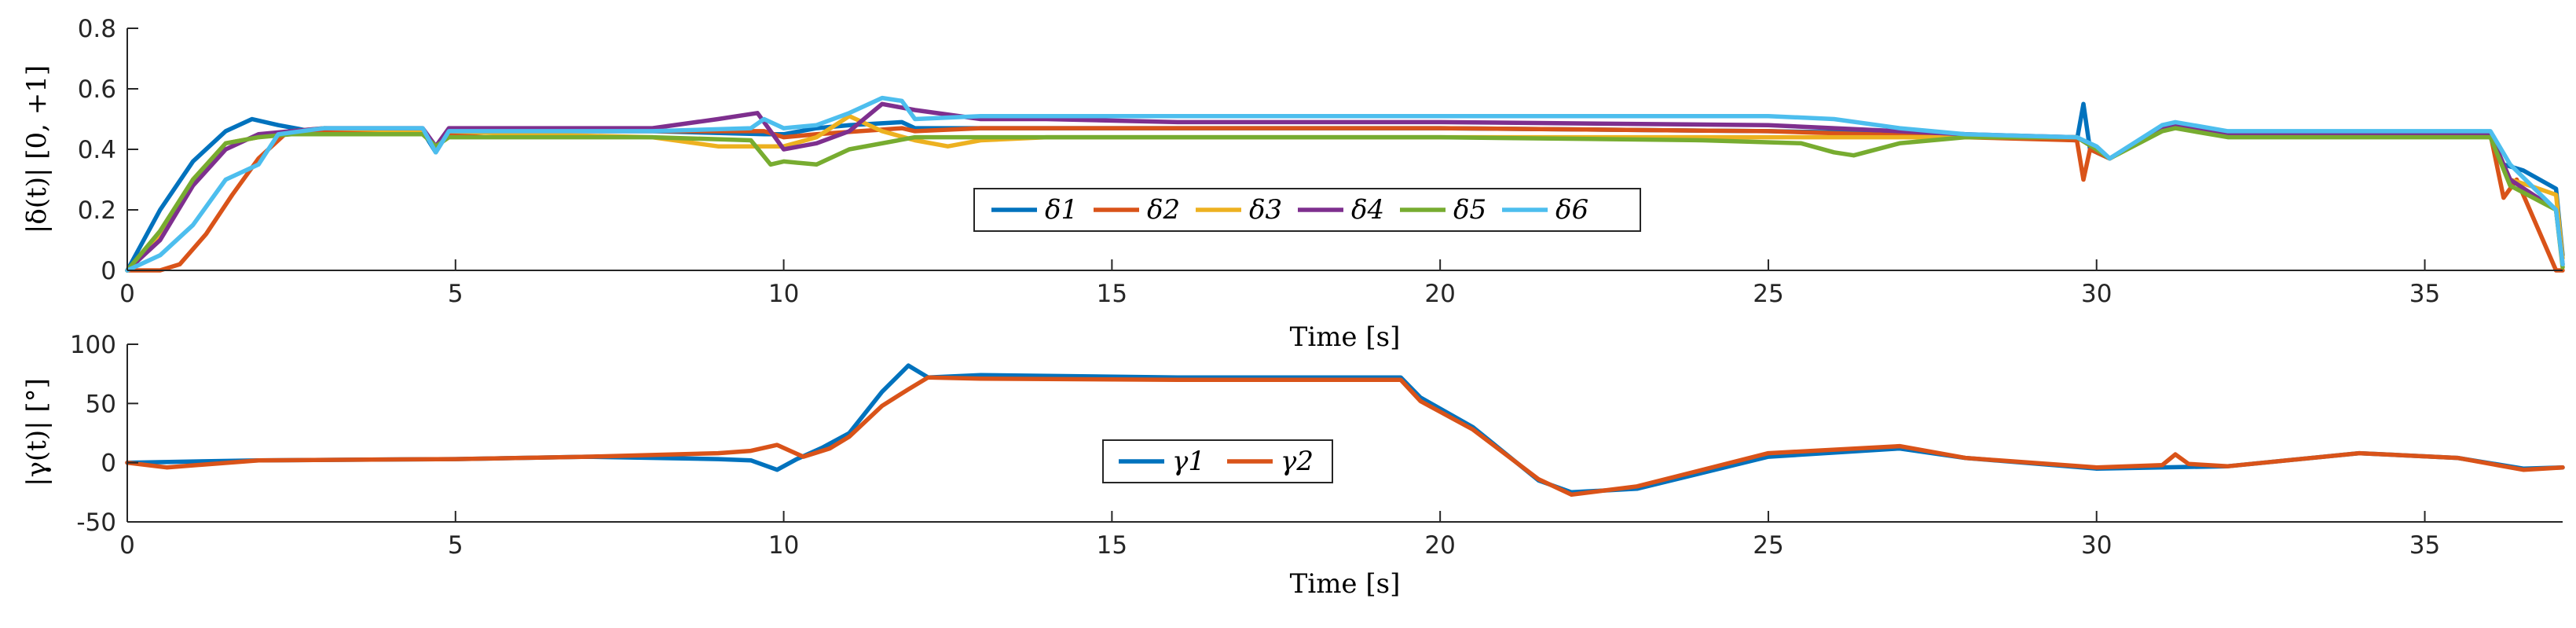  Describe the element at coordinates (2096, 294) in the screenshot. I see `top-x-tick-label: 30` at that location.